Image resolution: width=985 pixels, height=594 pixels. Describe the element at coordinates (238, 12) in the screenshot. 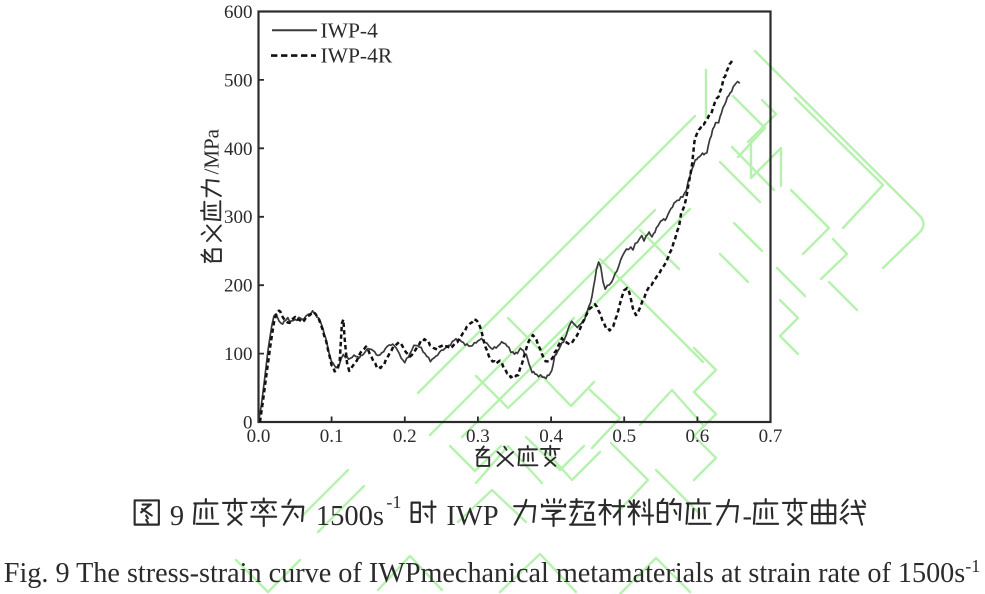

I see `svg-text: 600` at that location.